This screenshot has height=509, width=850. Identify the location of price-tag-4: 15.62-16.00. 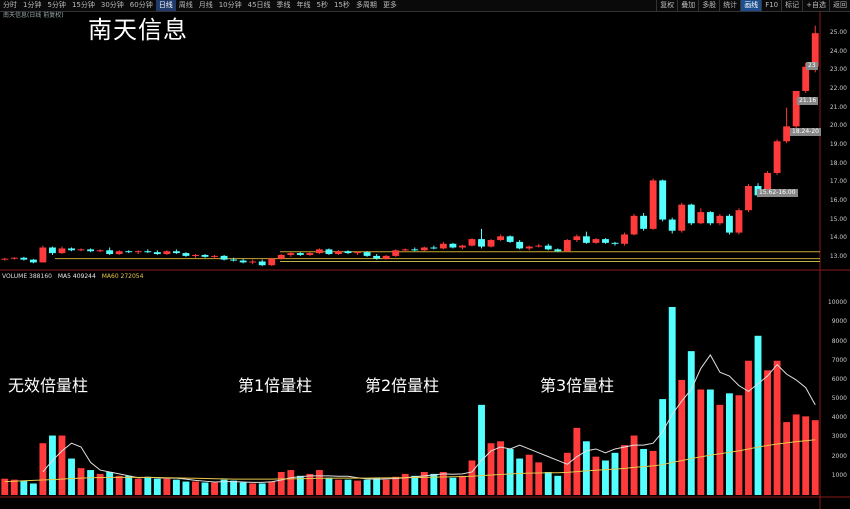
(777, 193).